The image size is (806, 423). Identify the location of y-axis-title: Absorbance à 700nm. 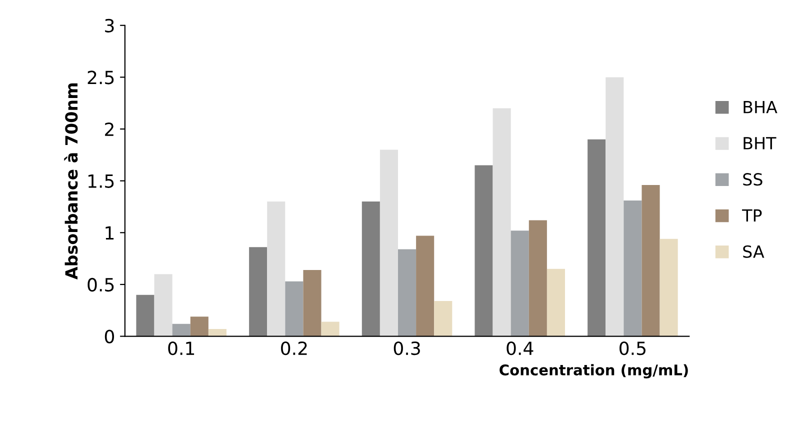
(71, 181).